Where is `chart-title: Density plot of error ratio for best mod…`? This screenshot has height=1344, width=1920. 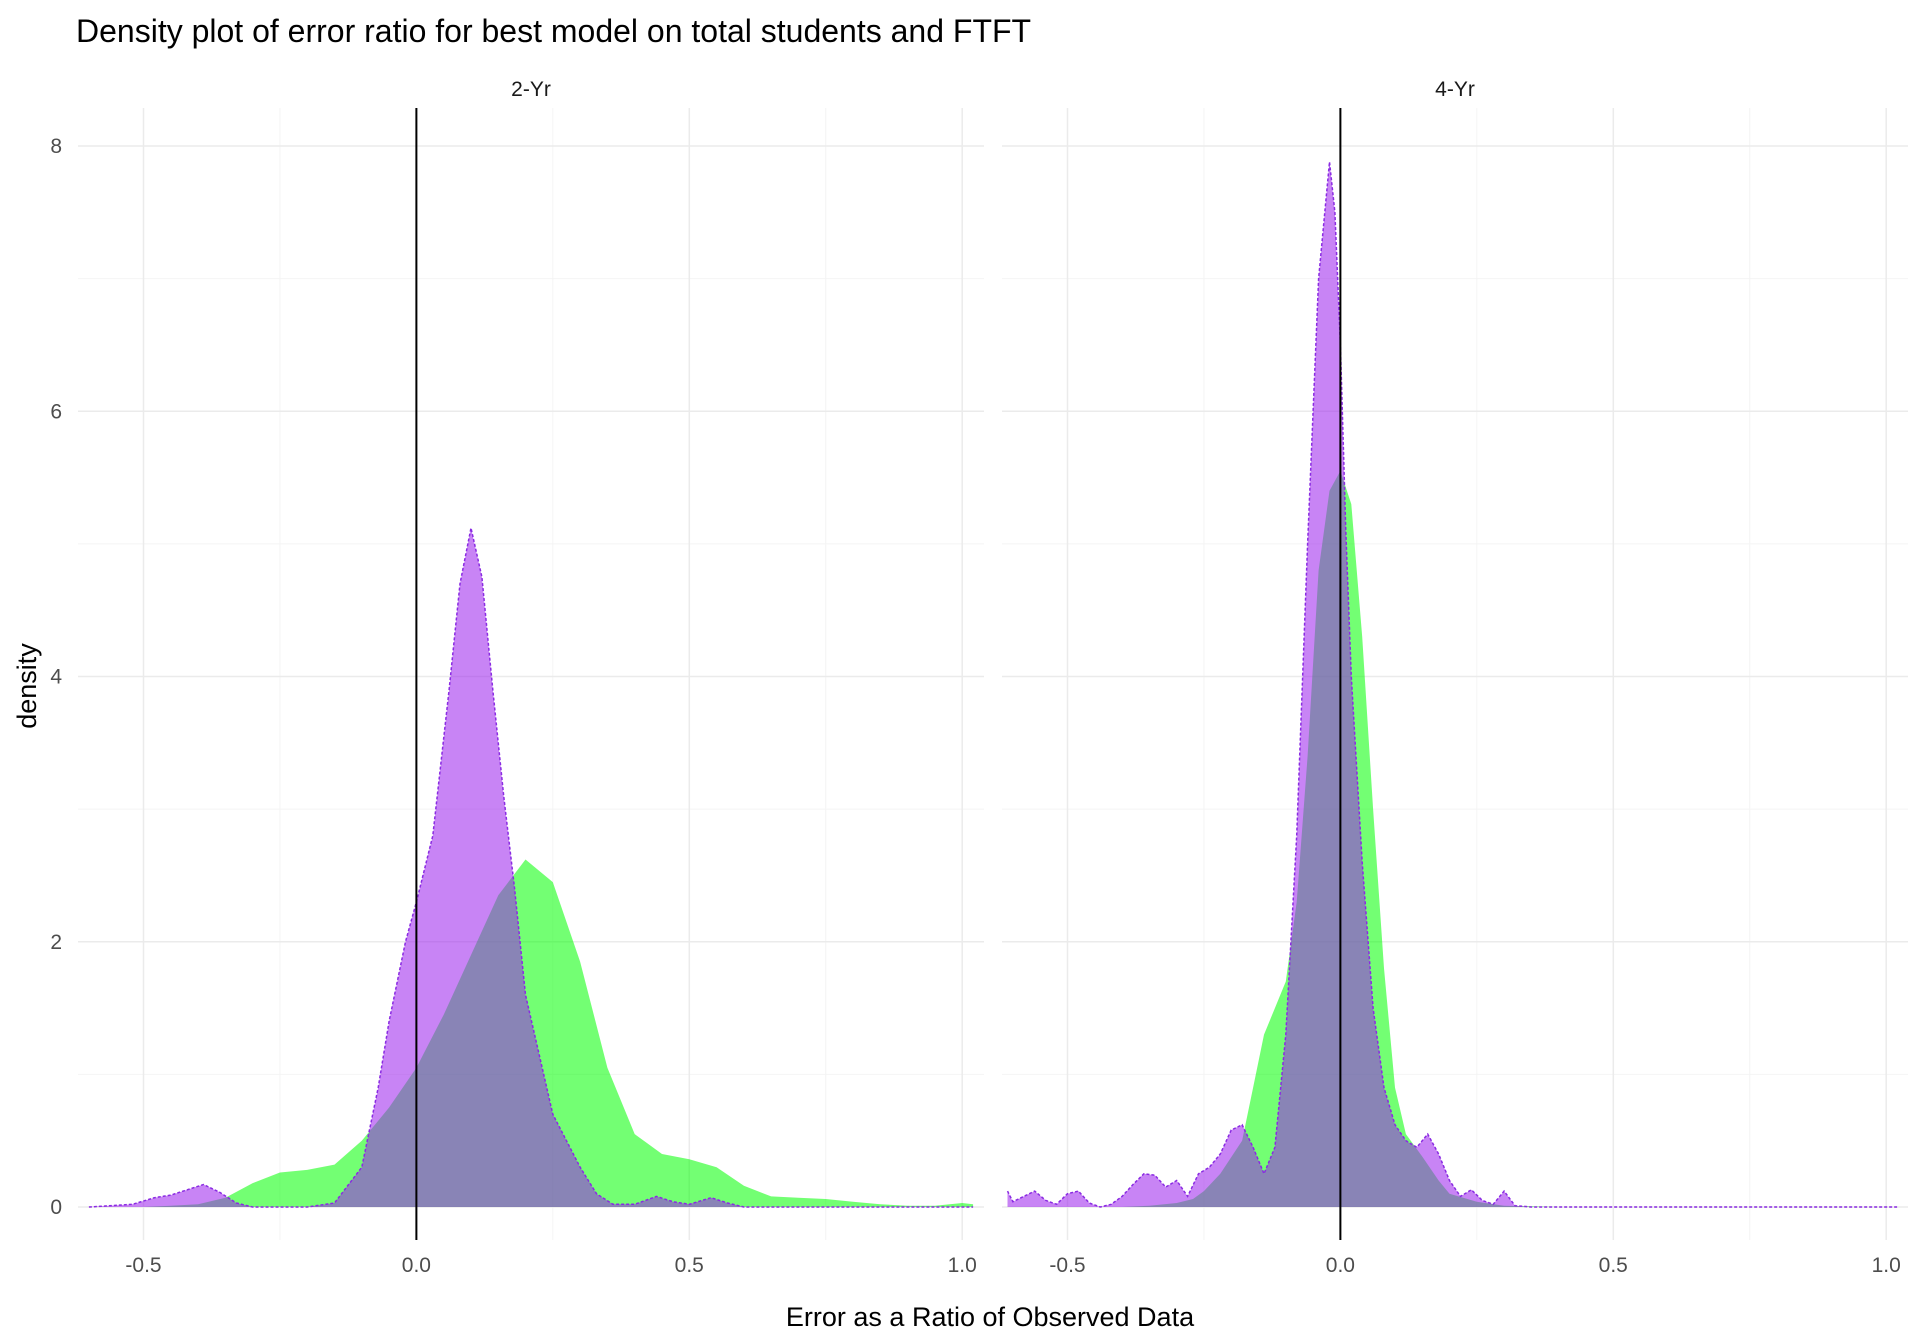
chart-title: Density plot of error ratio for best mod… is located at coordinates (553, 31).